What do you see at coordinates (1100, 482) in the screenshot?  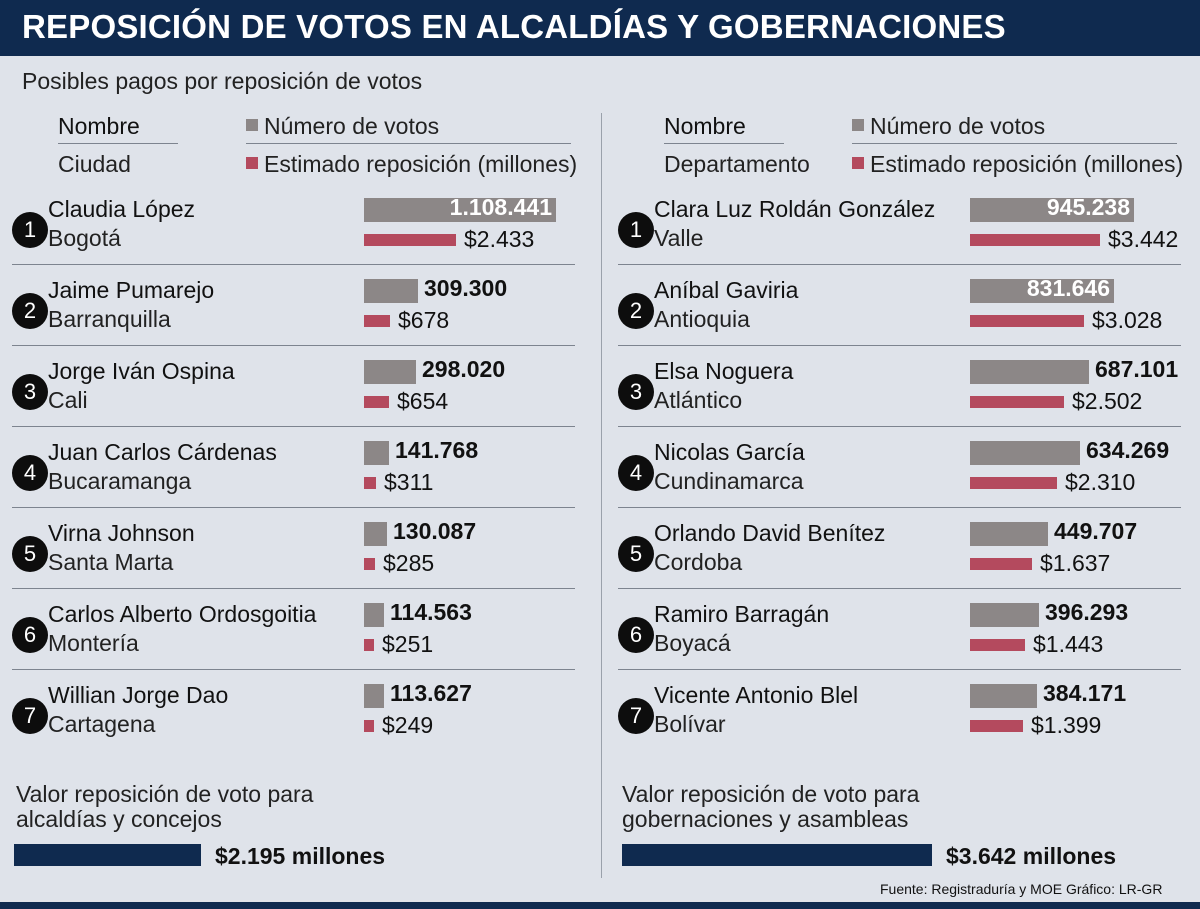 I see `reposicion-value-label: $2.310` at bounding box center [1100, 482].